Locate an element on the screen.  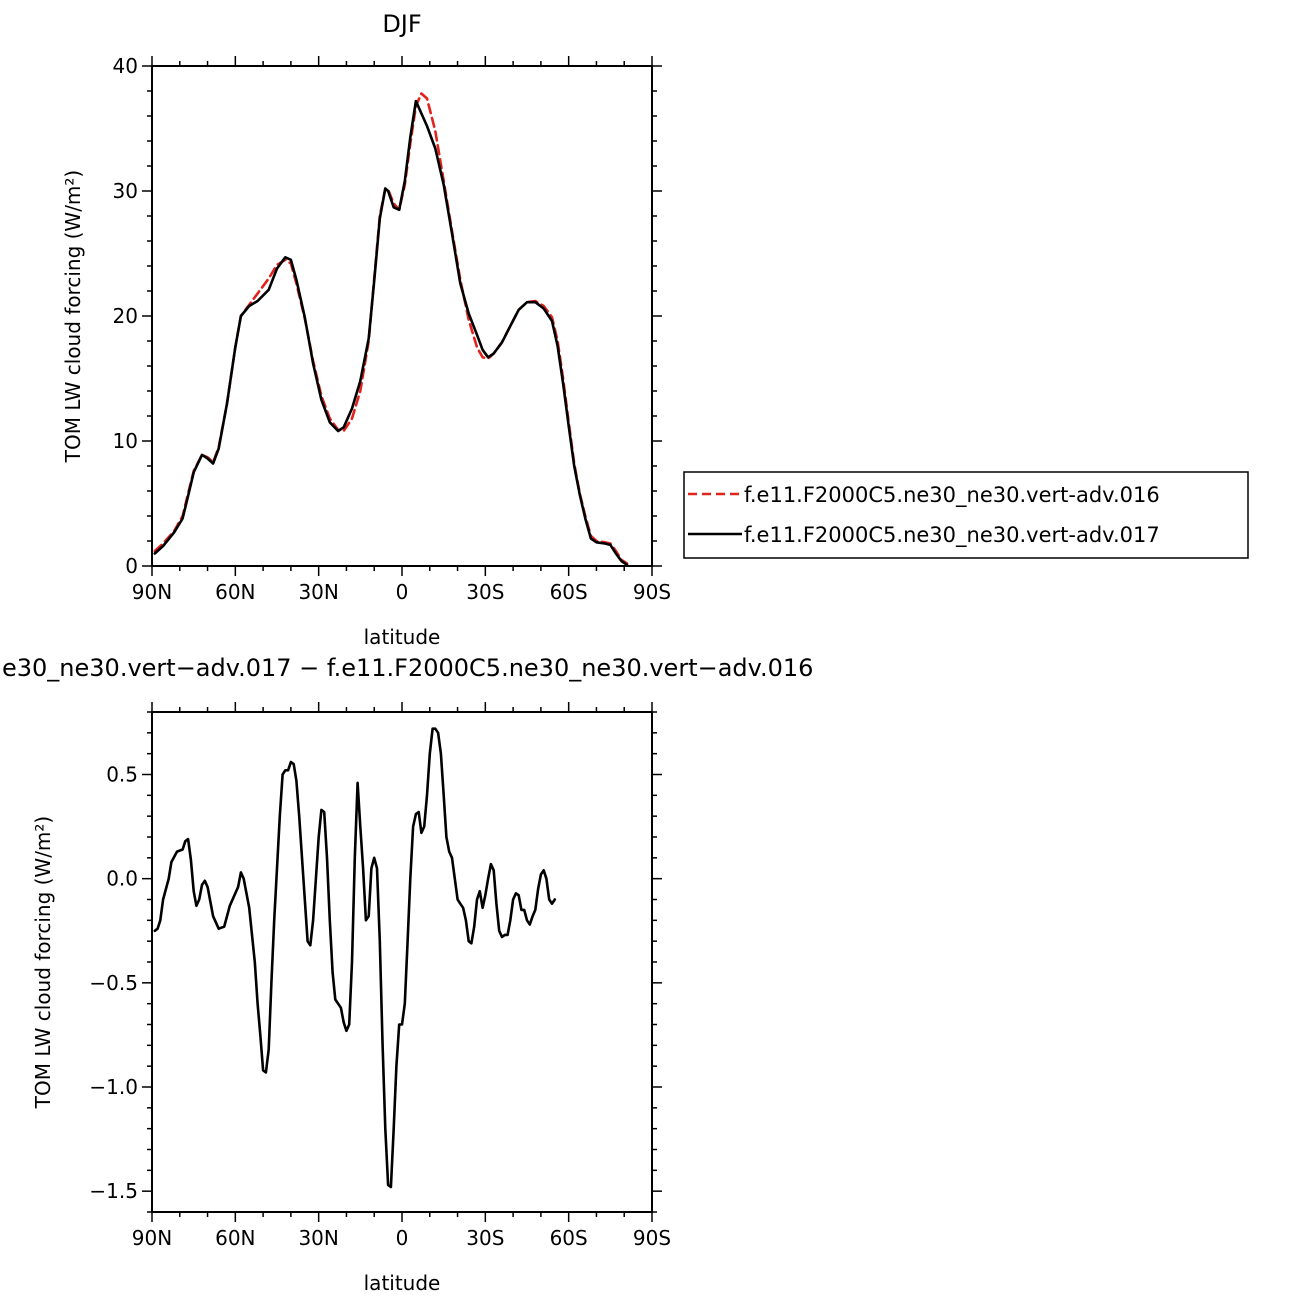
legend-box is located at coordinates (966, 515).